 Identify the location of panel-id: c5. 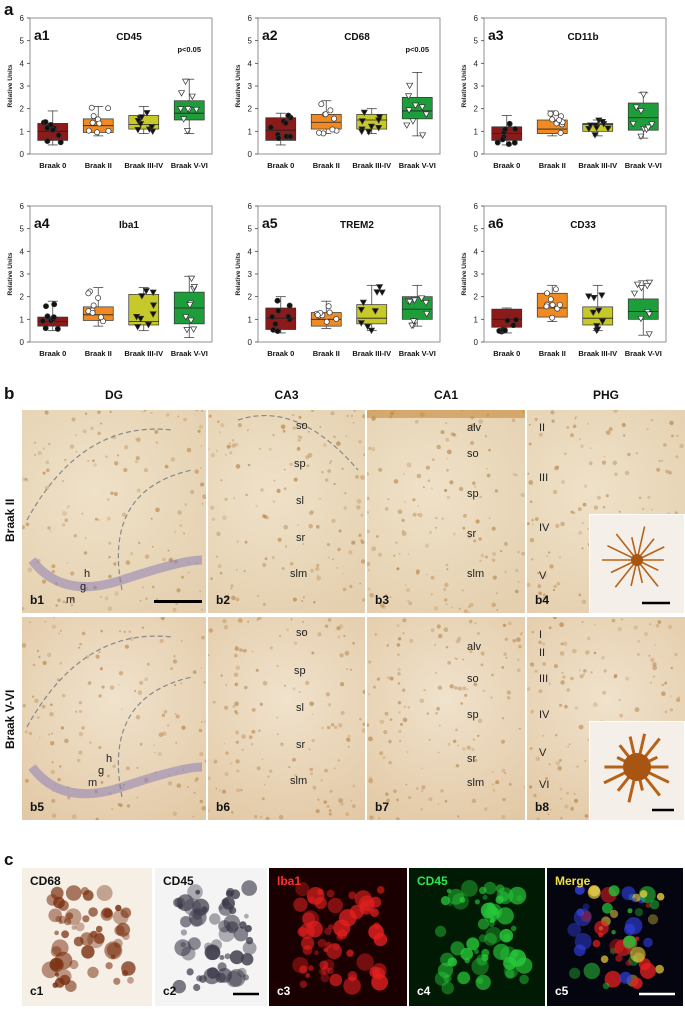
(562, 991).